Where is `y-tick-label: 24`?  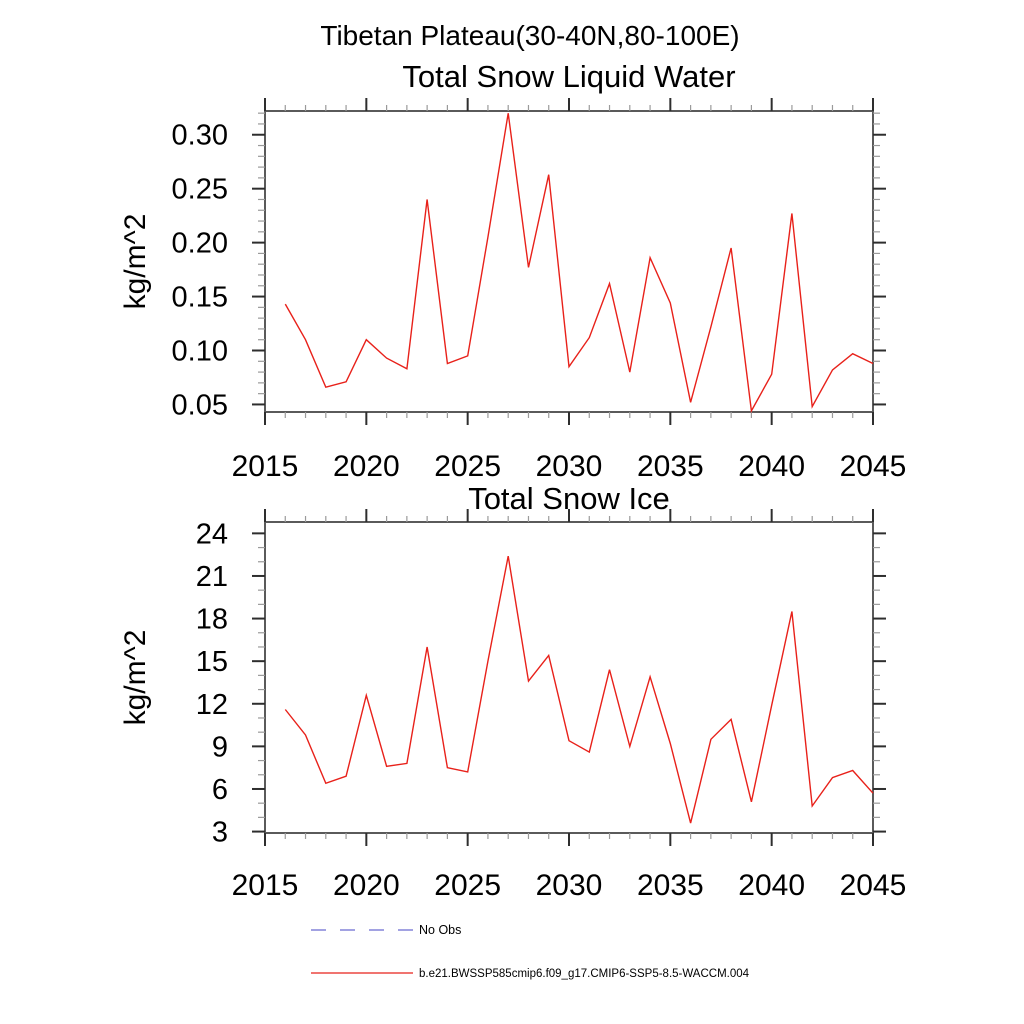
y-tick-label: 24 is located at coordinates (212, 534).